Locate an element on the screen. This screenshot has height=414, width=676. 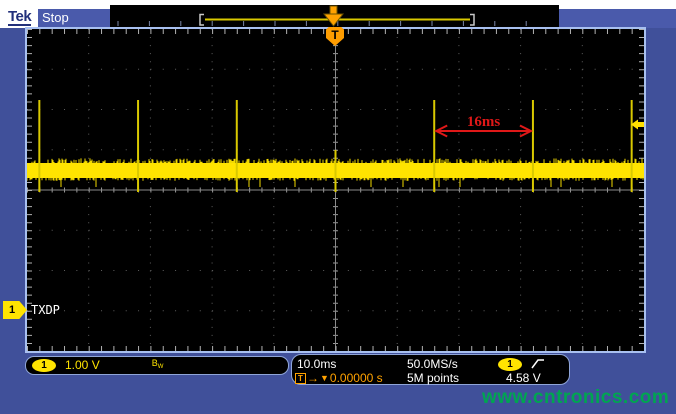
record-view-graphic is located at coordinates (322, 16).